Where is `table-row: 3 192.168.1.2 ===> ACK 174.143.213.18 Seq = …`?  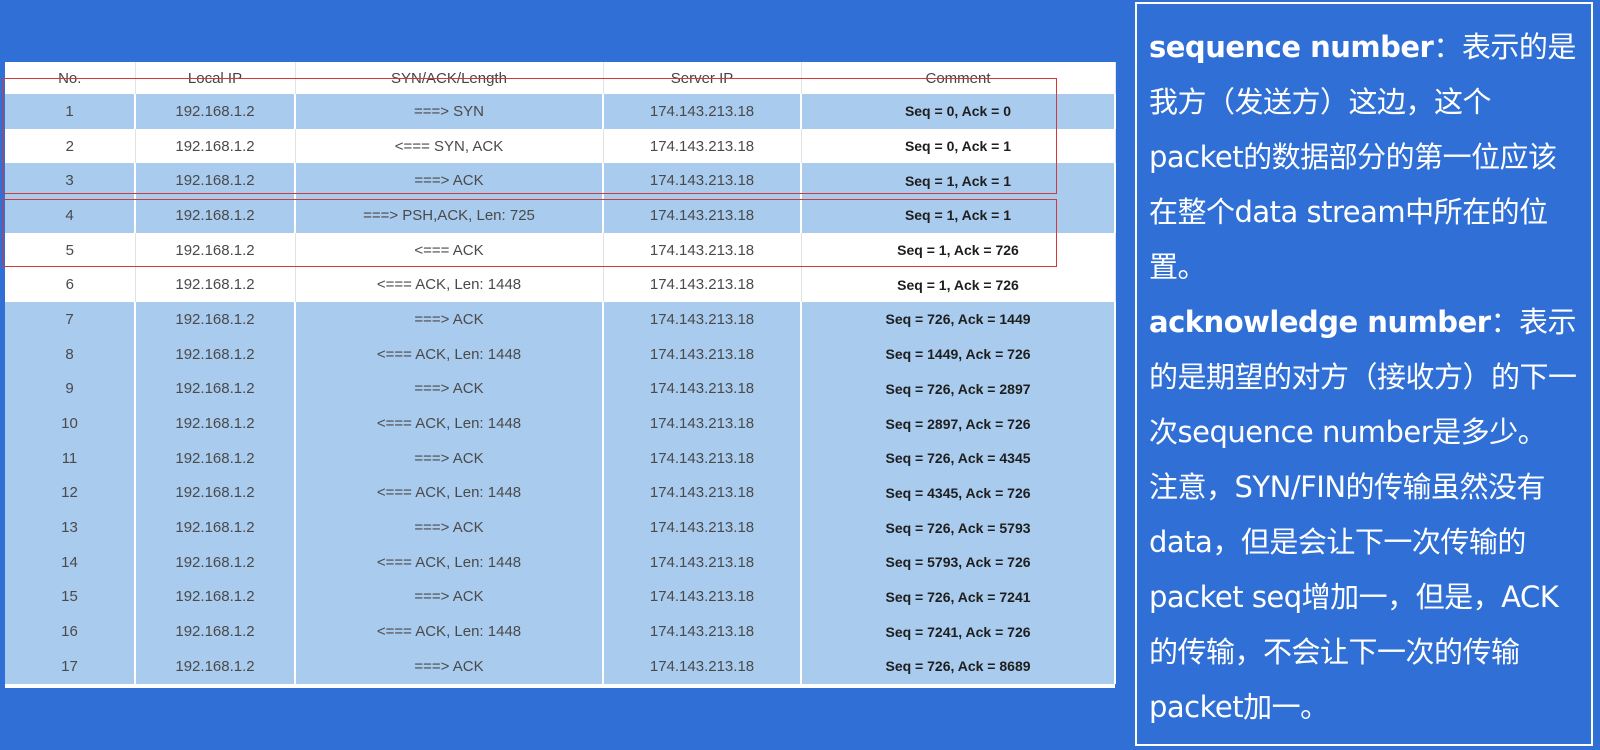 table-row: 3 192.168.1.2 ===> ACK 174.143.213.18 Seq = … is located at coordinates (560, 181).